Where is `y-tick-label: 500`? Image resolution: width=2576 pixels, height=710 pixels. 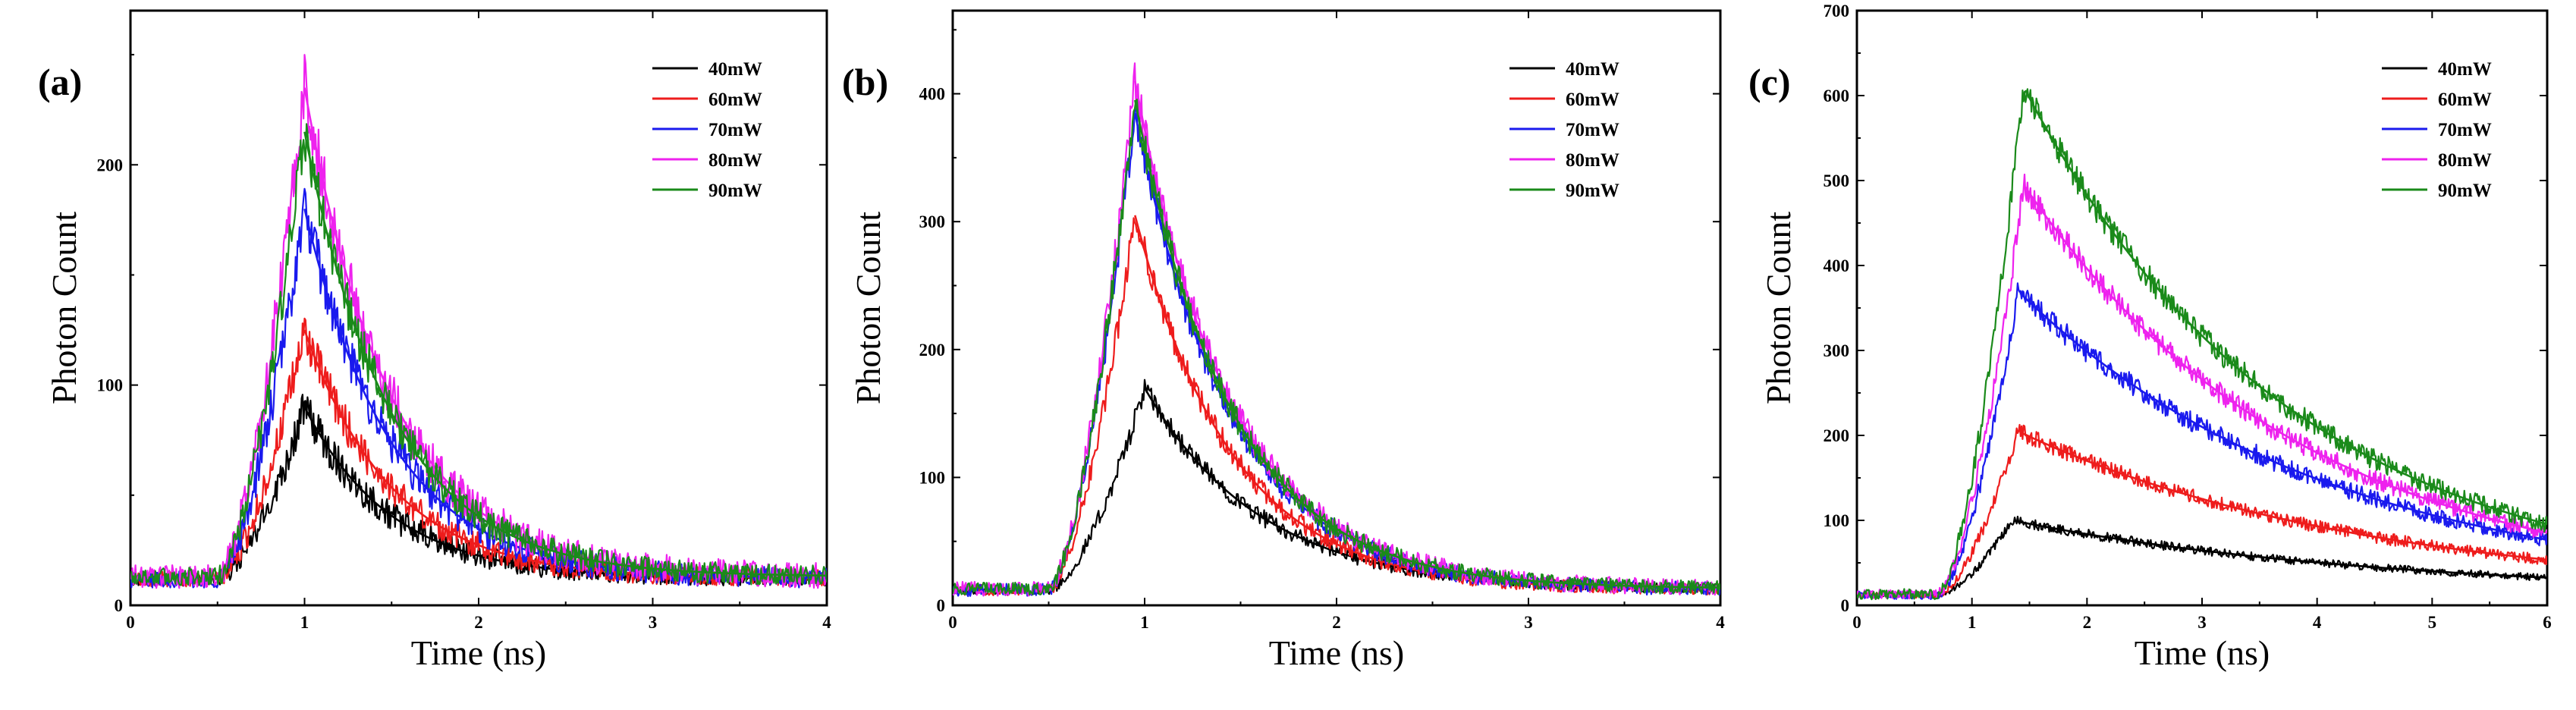
y-tick-label: 500 is located at coordinates (1837, 180).